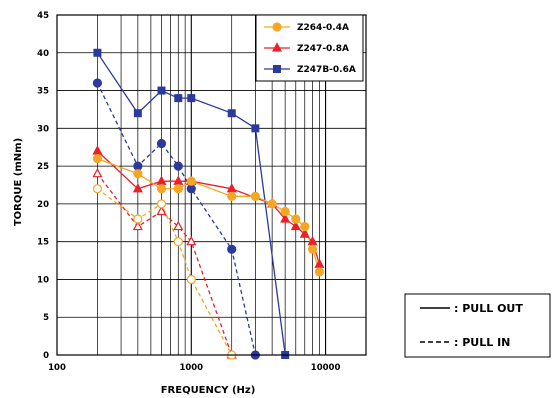 The height and width of the screenshot is (398, 556). What do you see at coordinates (46, 318) in the screenshot?
I see `y-tick-label: 5` at bounding box center [46, 318].